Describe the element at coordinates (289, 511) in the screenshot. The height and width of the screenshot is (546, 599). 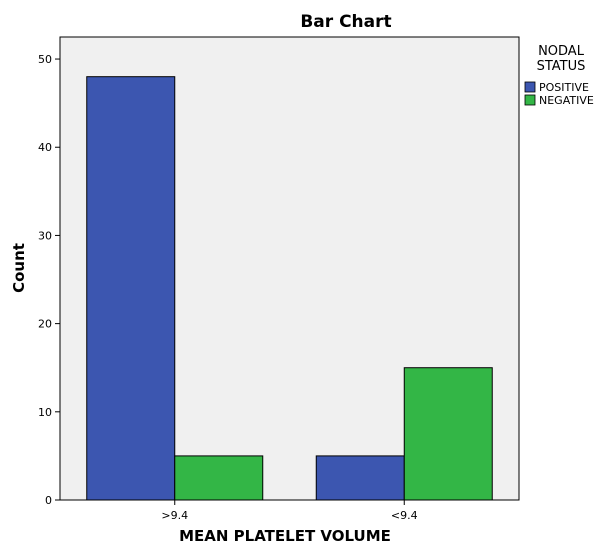
I see `x-axis: >9.4 <9.4` at that location.